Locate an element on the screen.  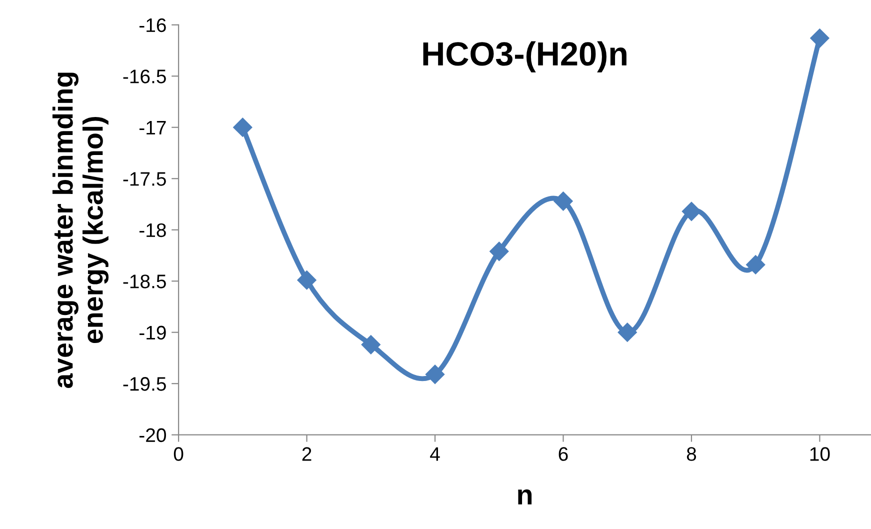
y-tick-label: -20 is located at coordinates (153, 435).